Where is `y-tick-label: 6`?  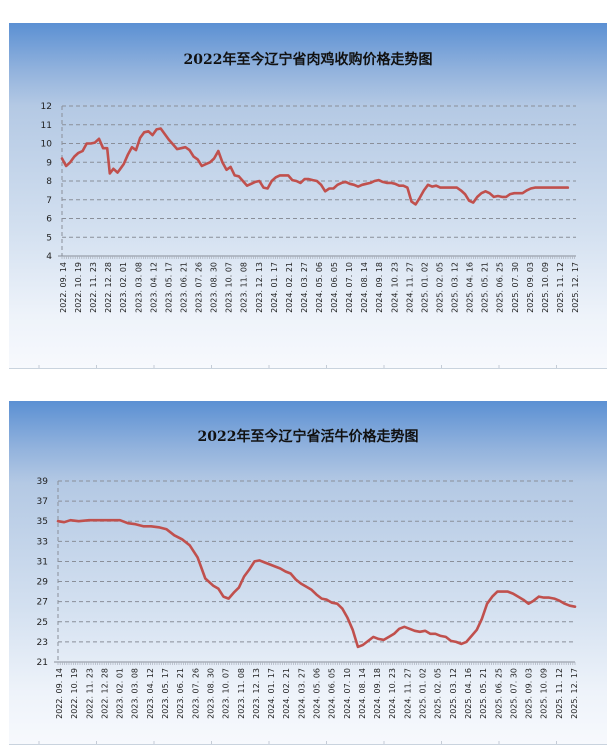 y-tick-label: 6 is located at coordinates (49, 220).